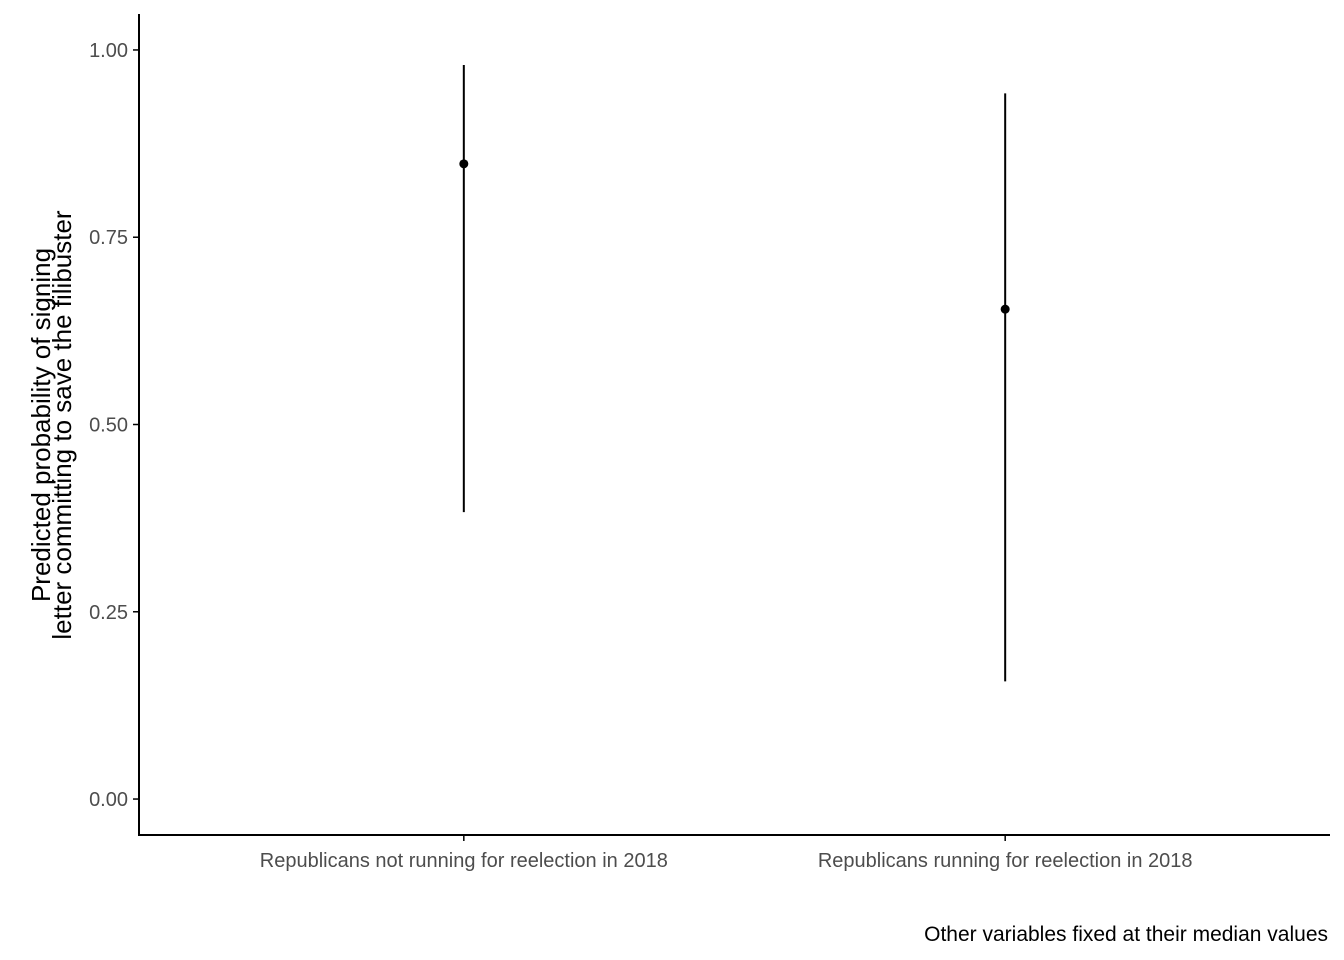 The width and height of the screenshot is (1344, 960). Describe the element at coordinates (108, 800) in the screenshot. I see `y-tick-label: 0.00` at that location.